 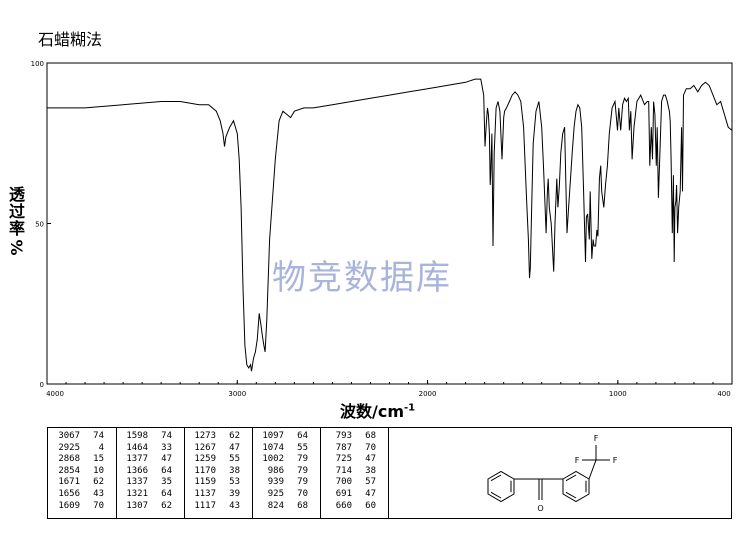 I want to click on peak-row: 1366 64, so click(x=145, y=472).